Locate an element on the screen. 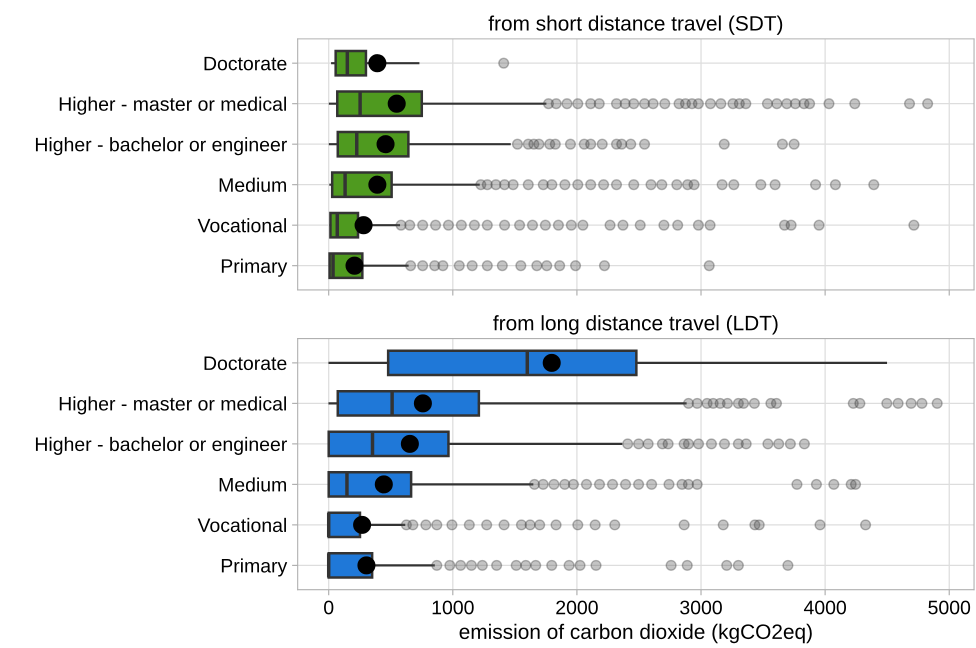 The image size is (976, 648). x-tick-label: 4000 is located at coordinates (825, 607).